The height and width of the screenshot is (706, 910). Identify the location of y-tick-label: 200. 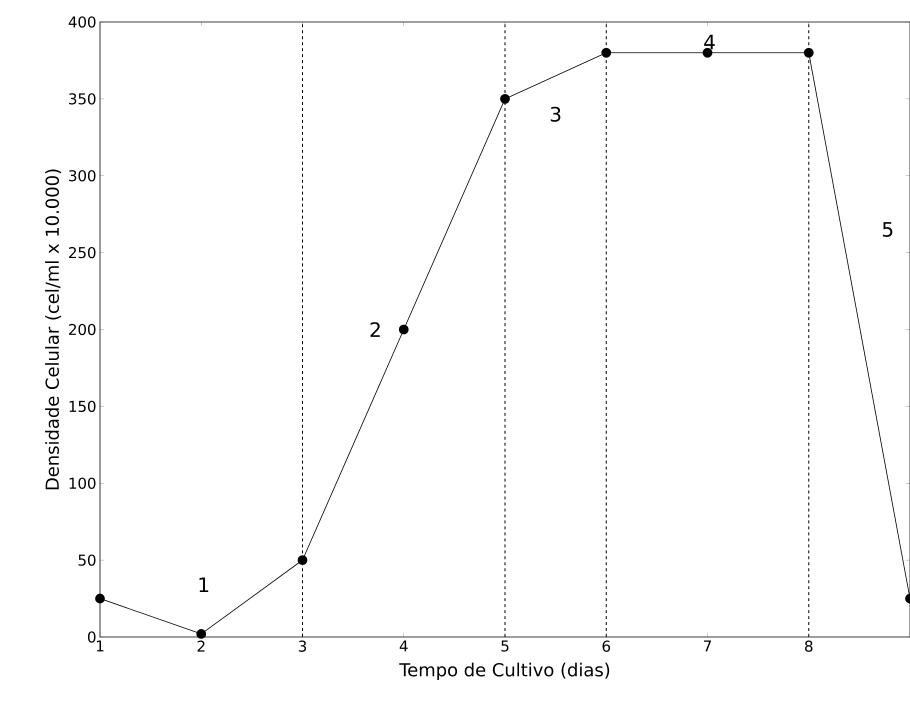
(82, 330).